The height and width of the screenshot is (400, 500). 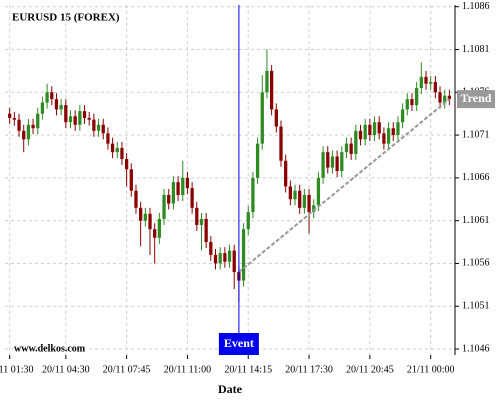 I want to click on x-tick-label: 21/11 00:00, so click(x=431, y=369).